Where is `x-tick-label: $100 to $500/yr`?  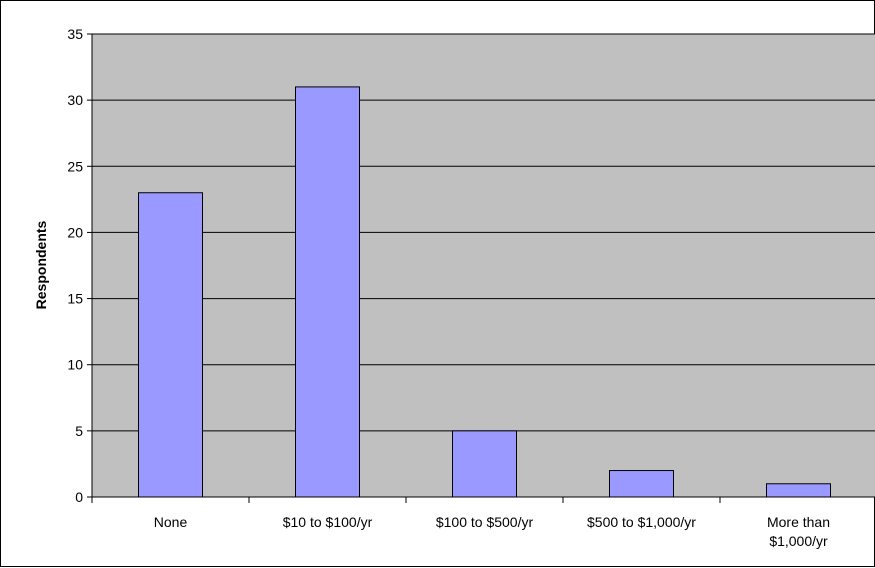
x-tick-label: $100 to $500/yr is located at coordinates (485, 522).